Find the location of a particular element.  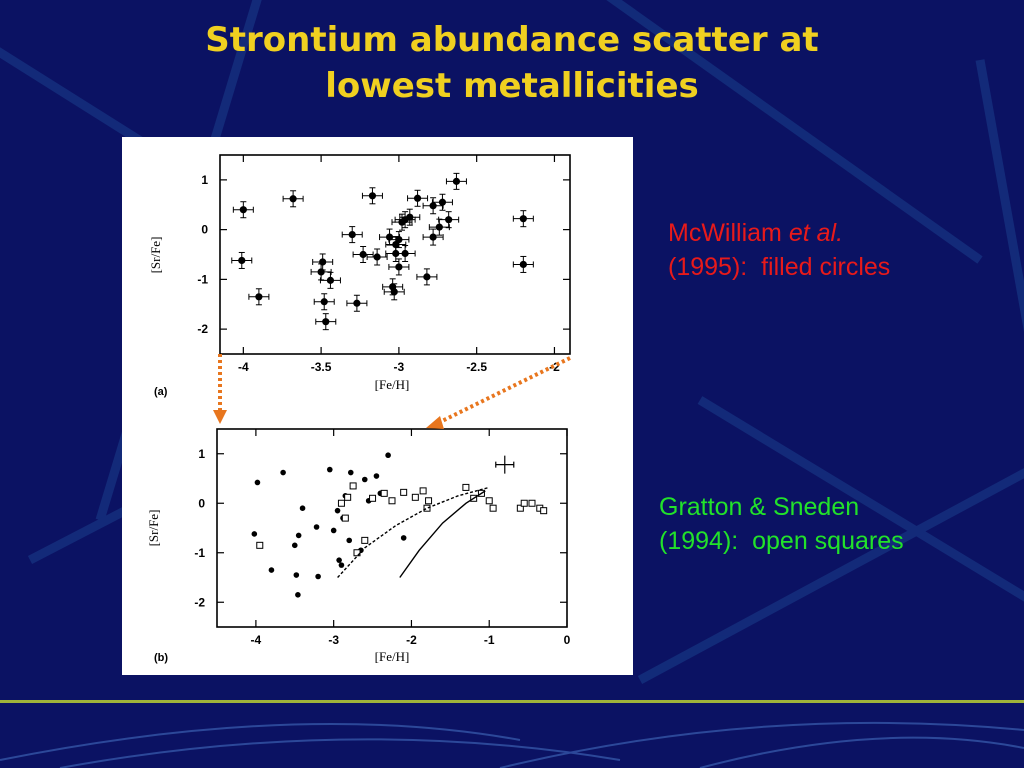

y-tick-label: -1 is located at coordinates (199, 553).